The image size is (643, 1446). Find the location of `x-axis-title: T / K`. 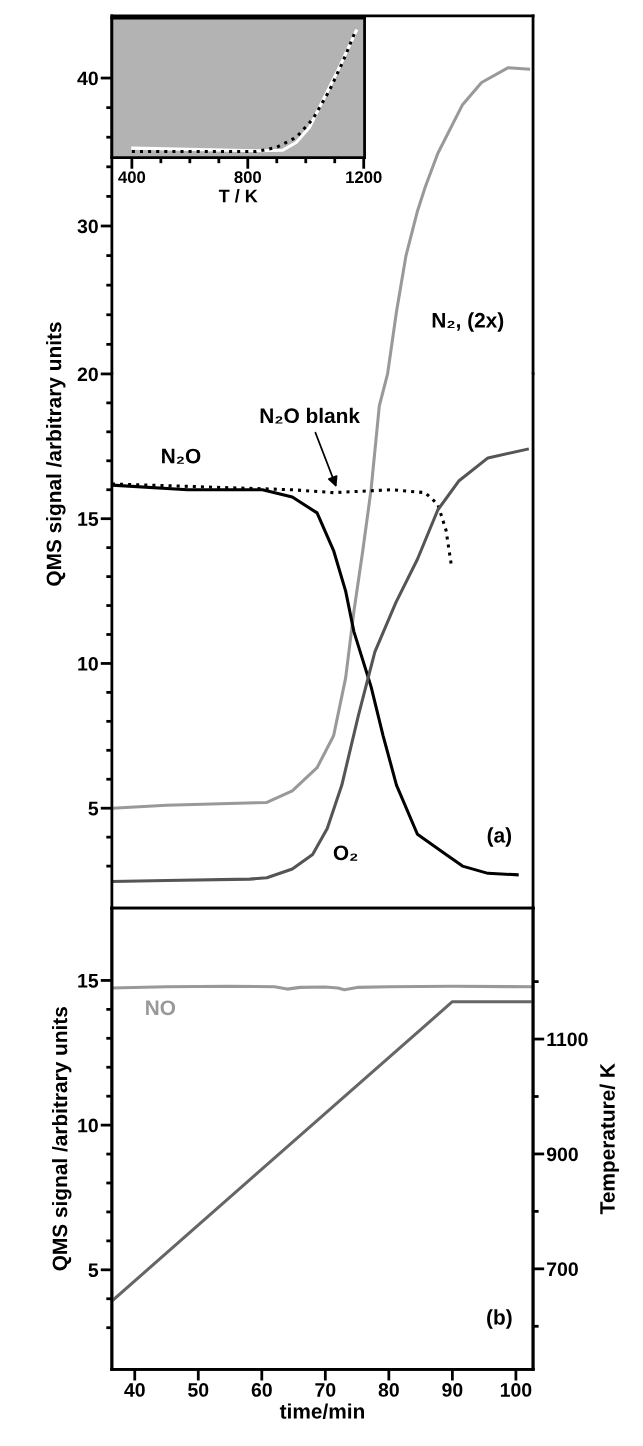

x-axis-title: T / K is located at coordinates (238, 196).